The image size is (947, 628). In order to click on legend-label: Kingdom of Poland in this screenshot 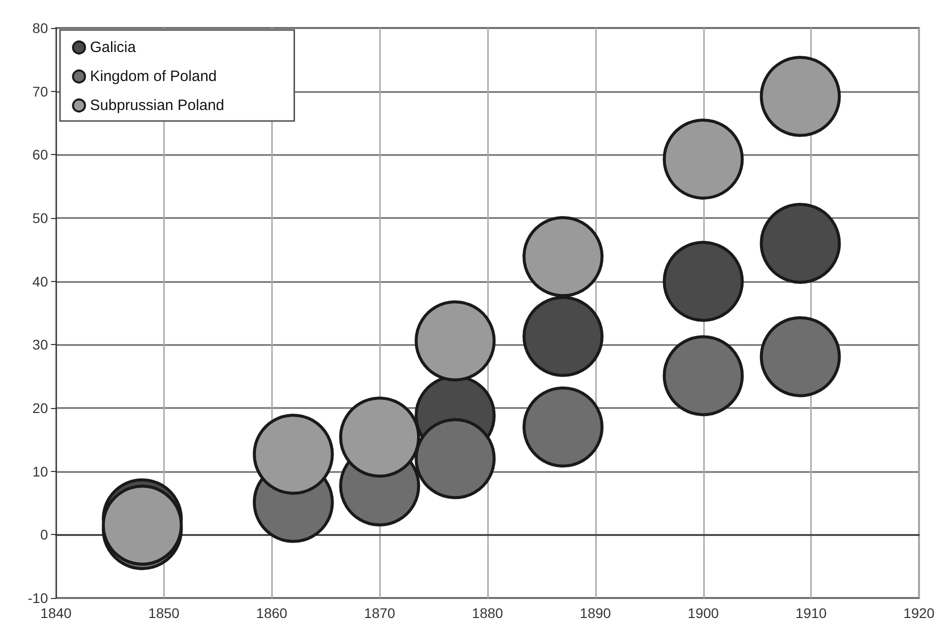, I will do `click(153, 76)`.